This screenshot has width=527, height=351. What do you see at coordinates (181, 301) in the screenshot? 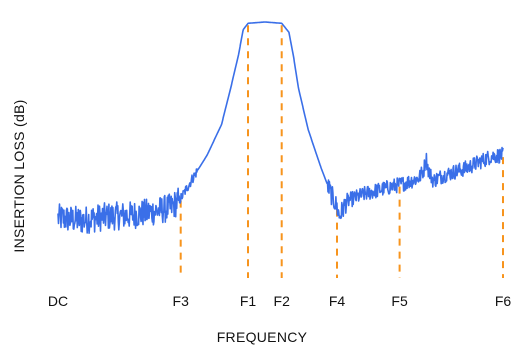
I see `x-tick-label-f3: F3` at bounding box center [181, 301].